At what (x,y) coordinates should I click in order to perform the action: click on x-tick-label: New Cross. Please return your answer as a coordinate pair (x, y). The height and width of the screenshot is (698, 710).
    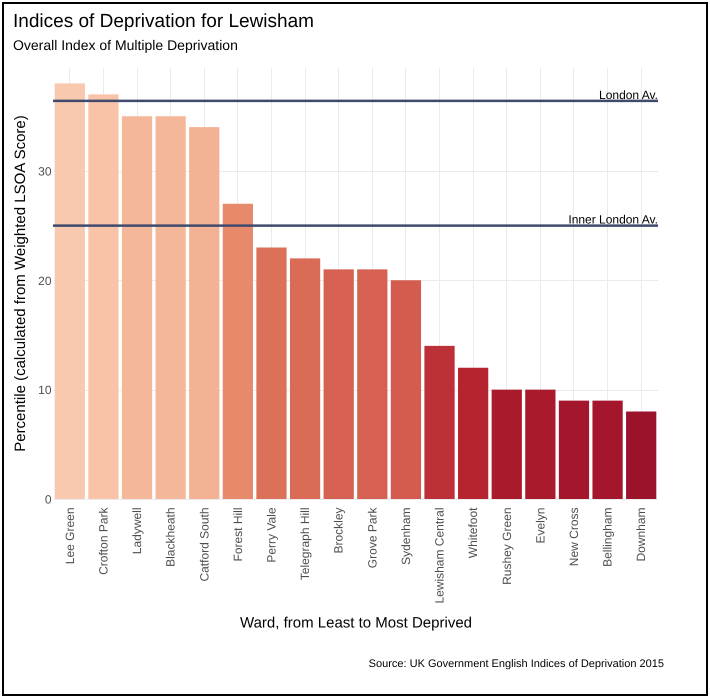
    Looking at the image, I should click on (573, 537).